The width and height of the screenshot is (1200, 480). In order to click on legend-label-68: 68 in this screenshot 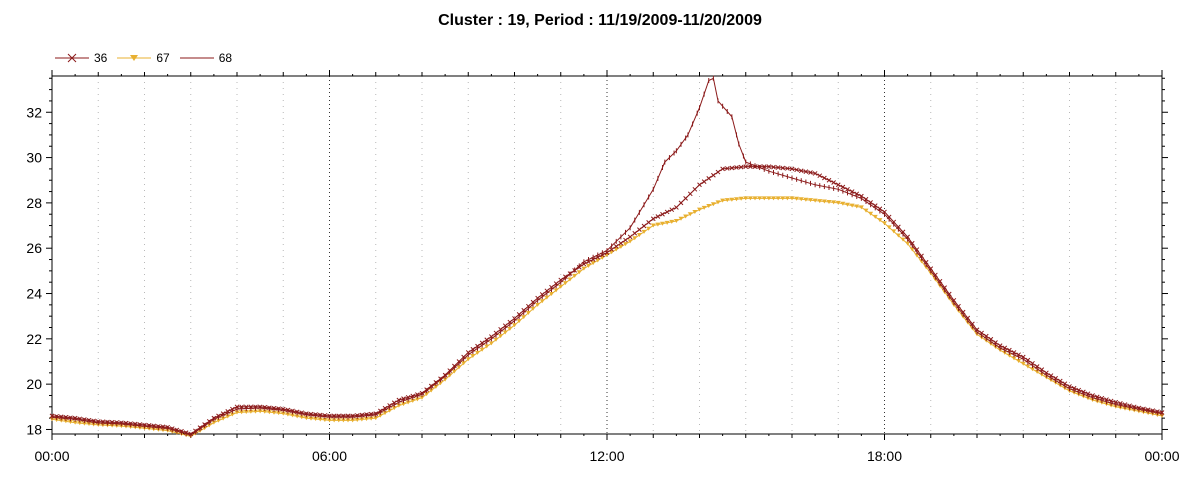, I will do `click(225, 58)`.